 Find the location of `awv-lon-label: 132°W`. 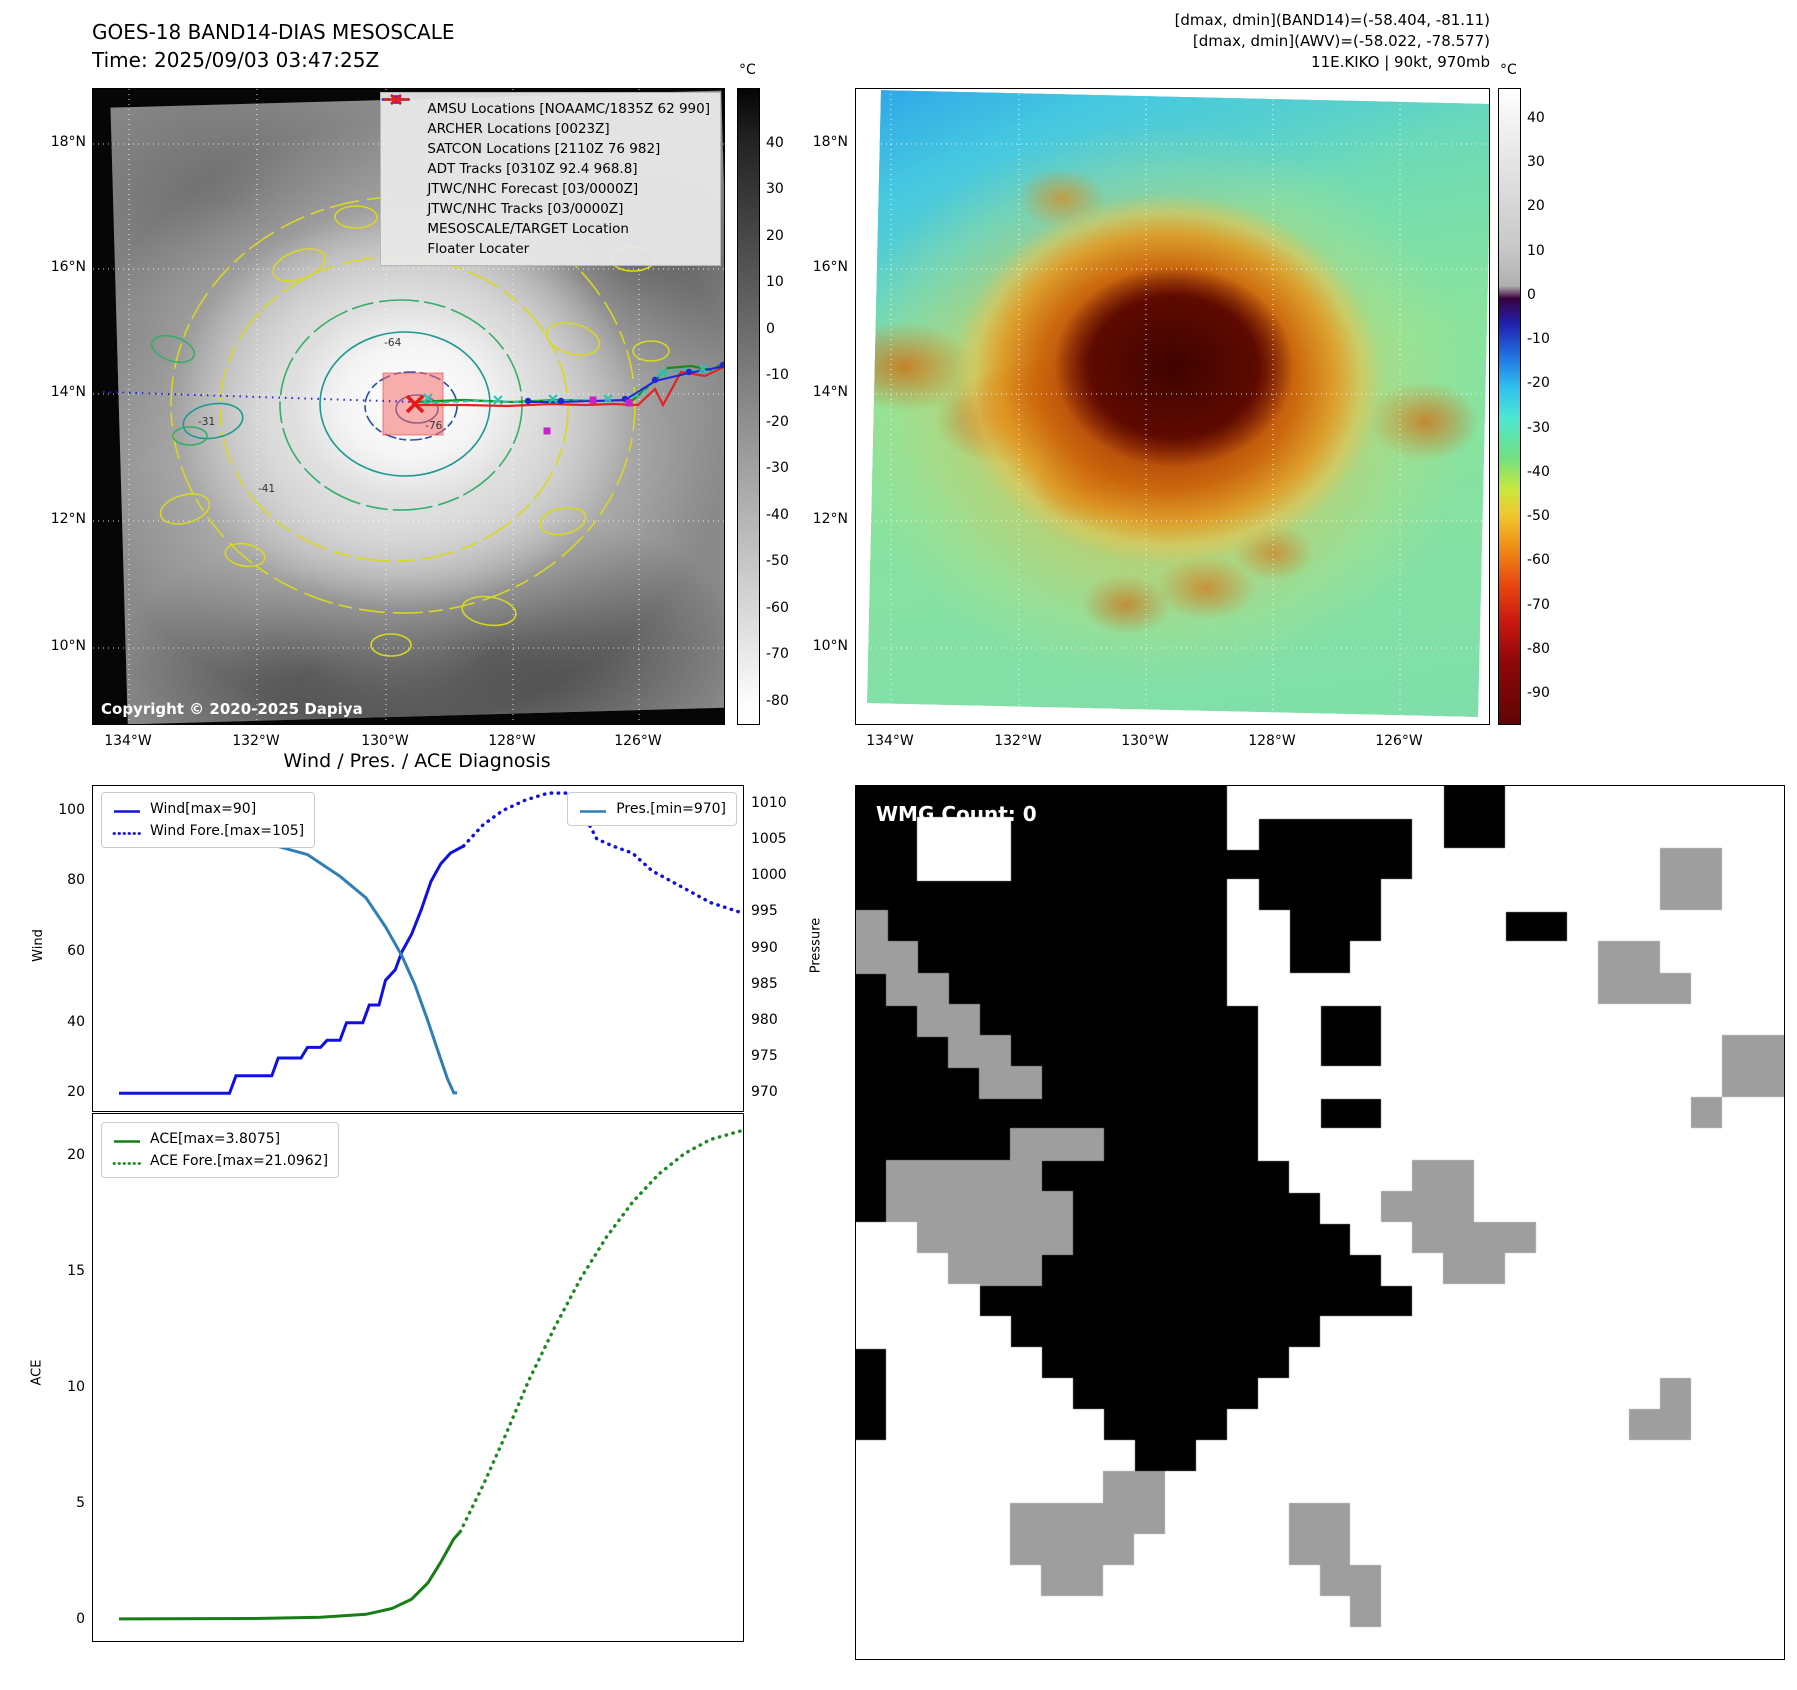

awv-lon-label: 132°W is located at coordinates (1018, 741).